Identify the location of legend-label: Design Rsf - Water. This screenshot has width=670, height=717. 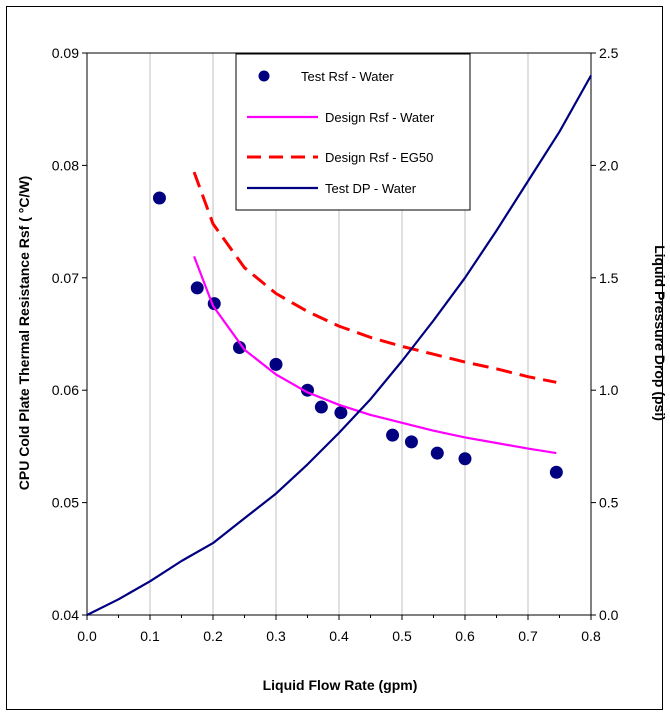
(380, 117).